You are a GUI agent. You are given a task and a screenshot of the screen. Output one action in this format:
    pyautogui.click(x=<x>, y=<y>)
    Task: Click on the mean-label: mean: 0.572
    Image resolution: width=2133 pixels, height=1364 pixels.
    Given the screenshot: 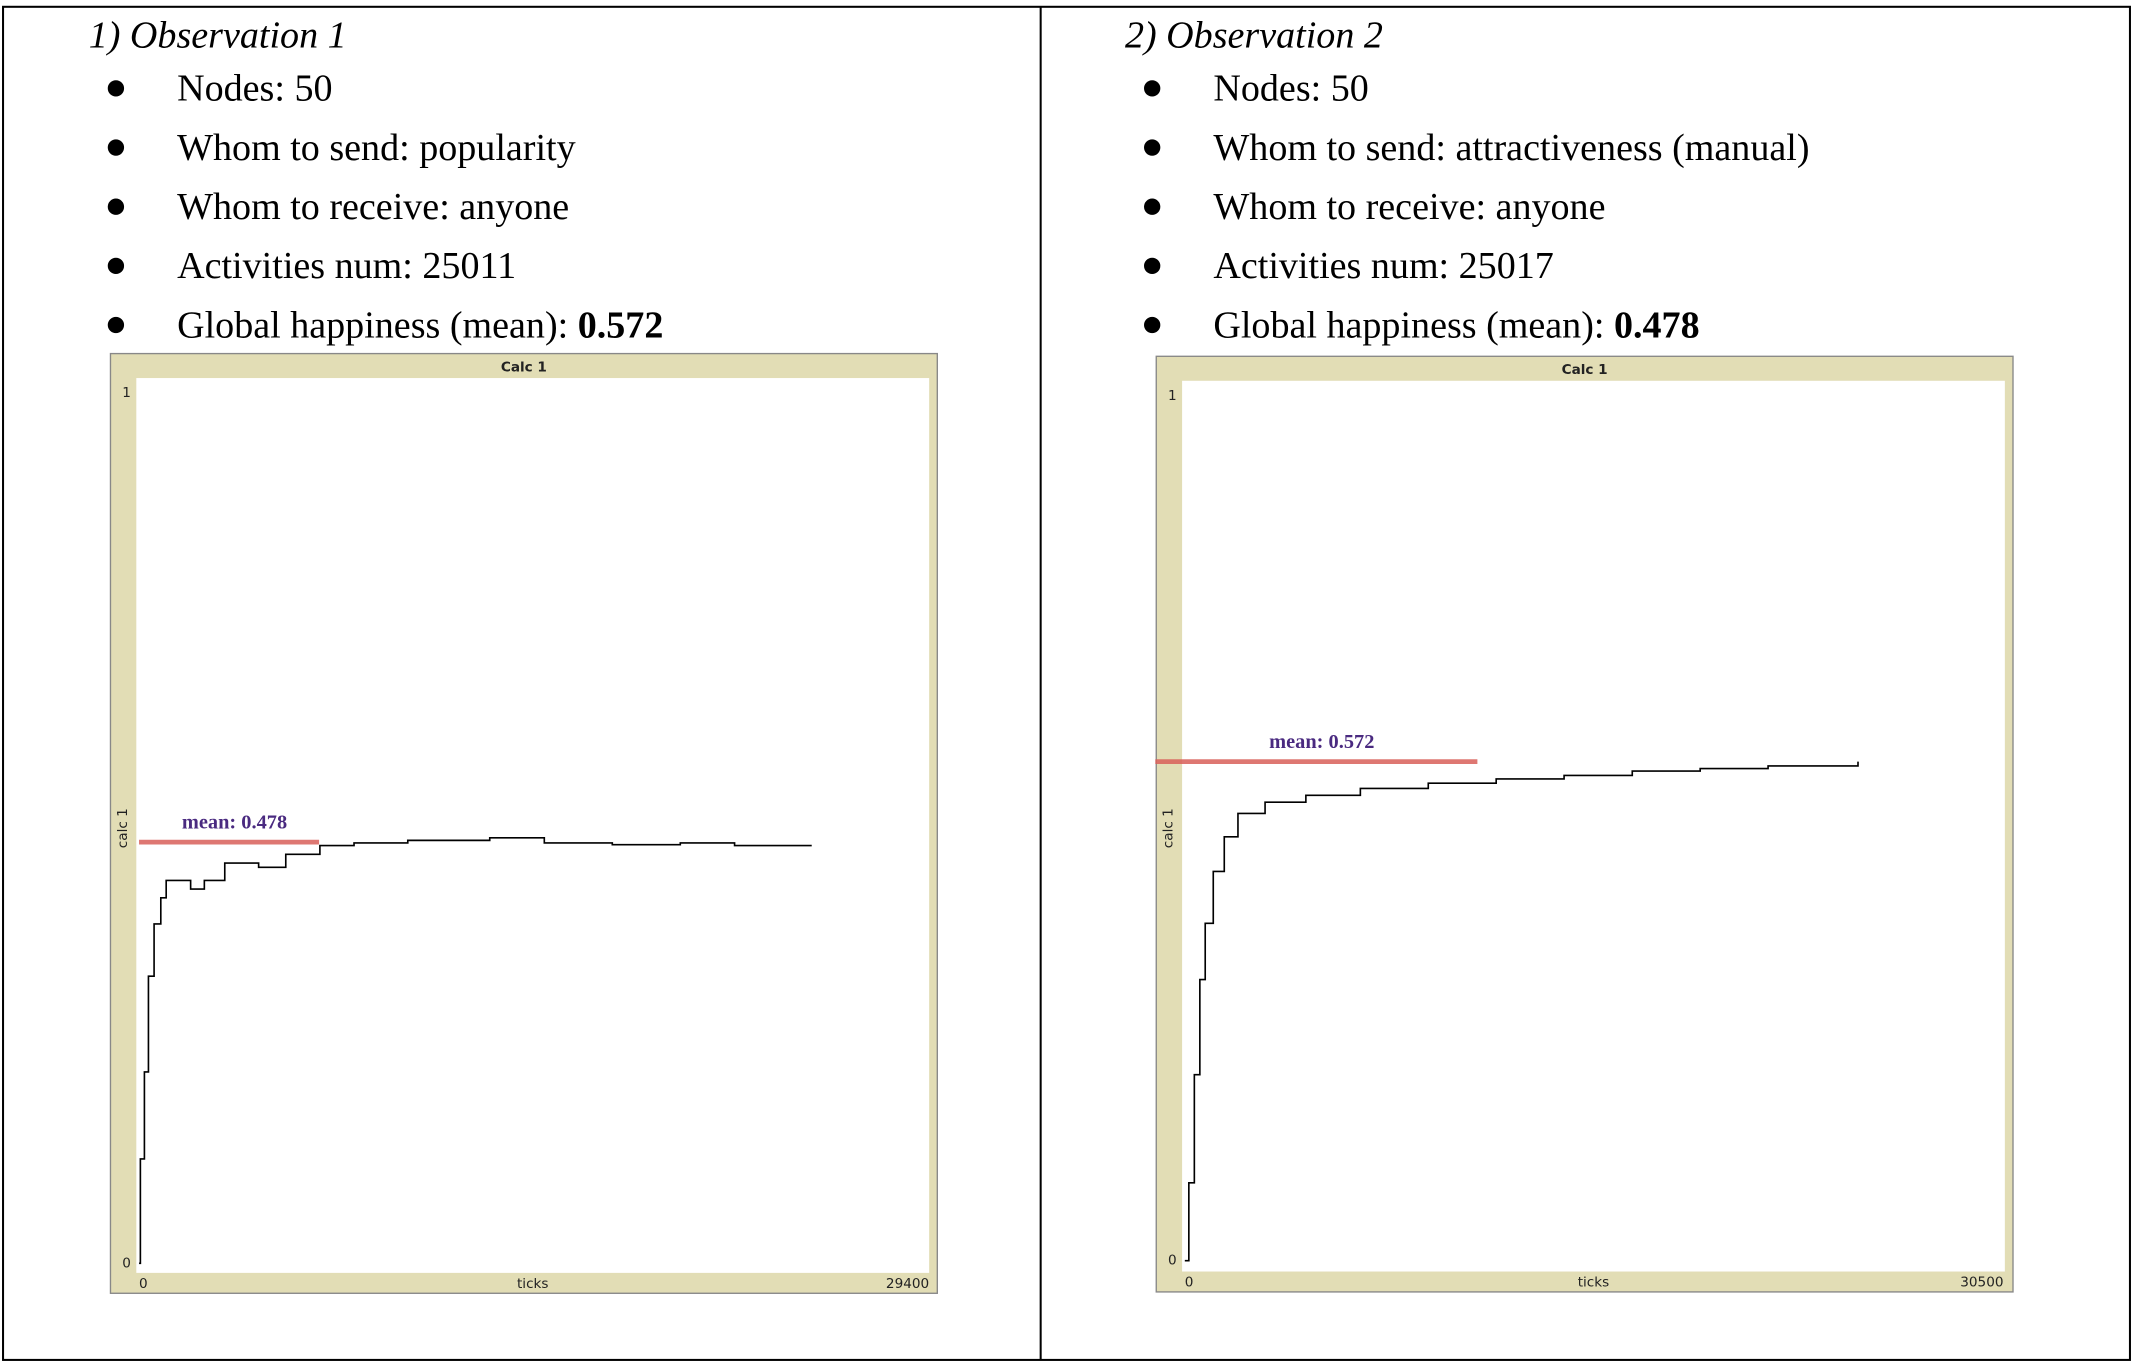 What is the action you would take?
    pyautogui.click(x=1321, y=742)
    